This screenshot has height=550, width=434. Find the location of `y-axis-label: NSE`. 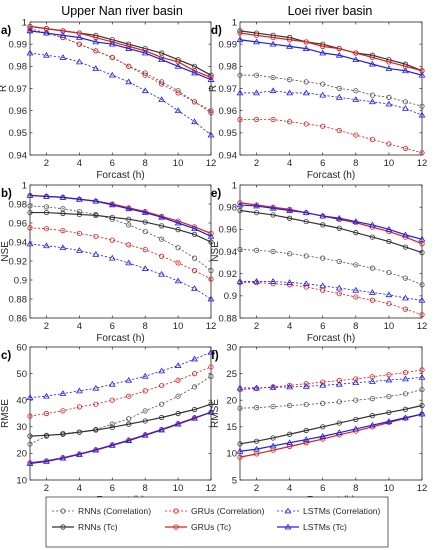

y-axis-label: NSE is located at coordinates (215, 251).